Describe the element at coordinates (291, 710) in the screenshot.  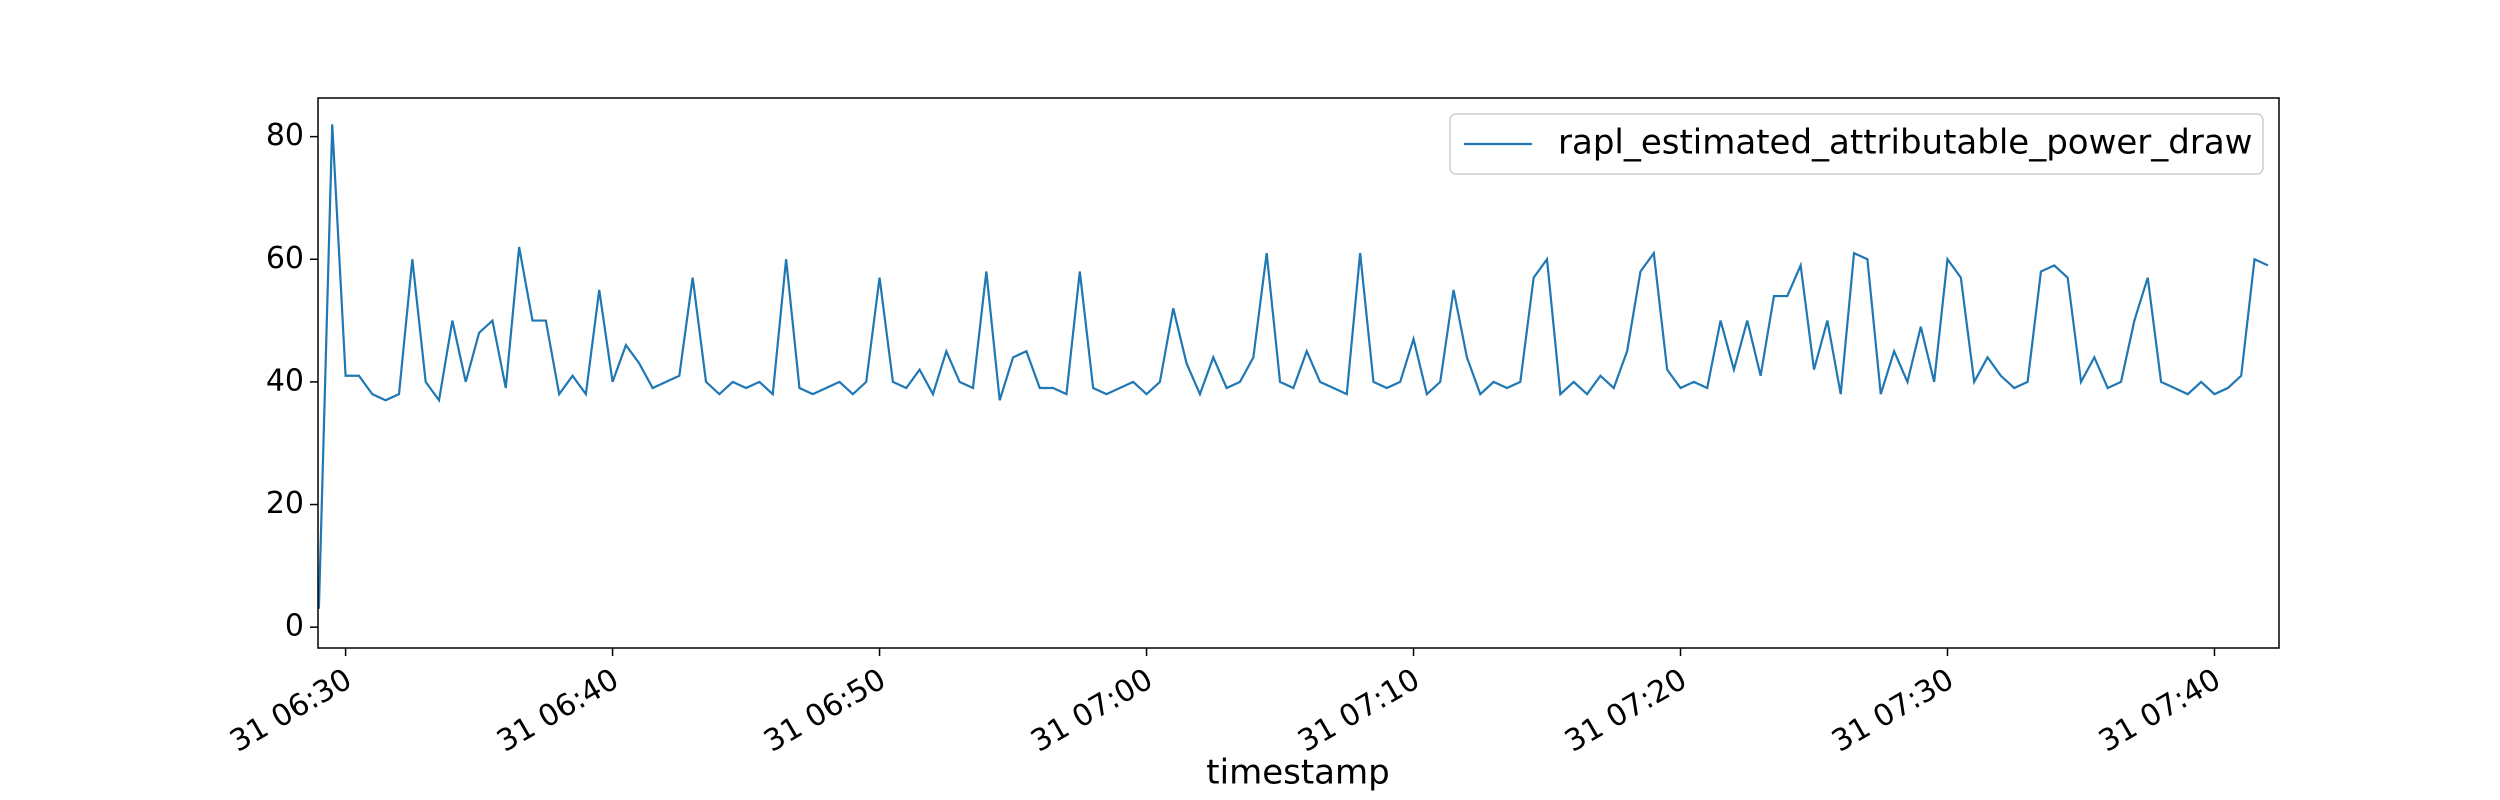
I see `x-tick-label: 31 06:30` at that location.